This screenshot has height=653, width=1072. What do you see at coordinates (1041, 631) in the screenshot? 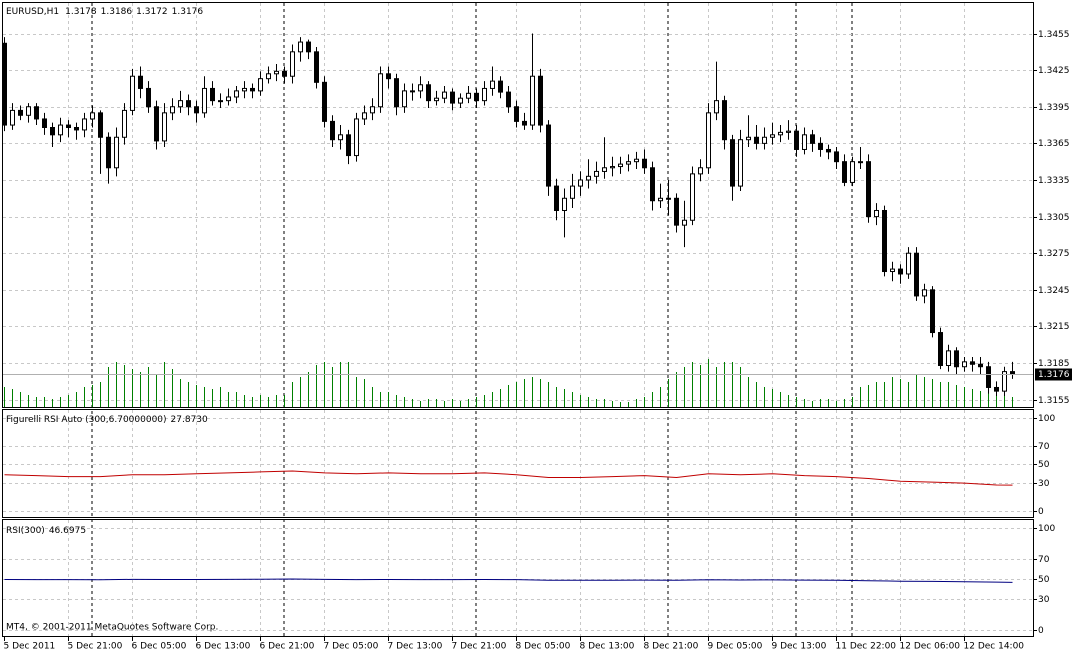
I see `y-tick-label: 0` at bounding box center [1041, 631].